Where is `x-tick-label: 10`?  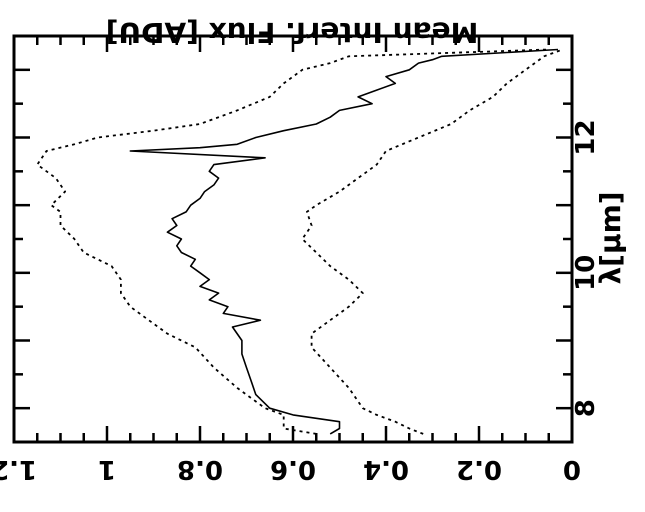 x-tick-label: 10 is located at coordinates (586, 273).